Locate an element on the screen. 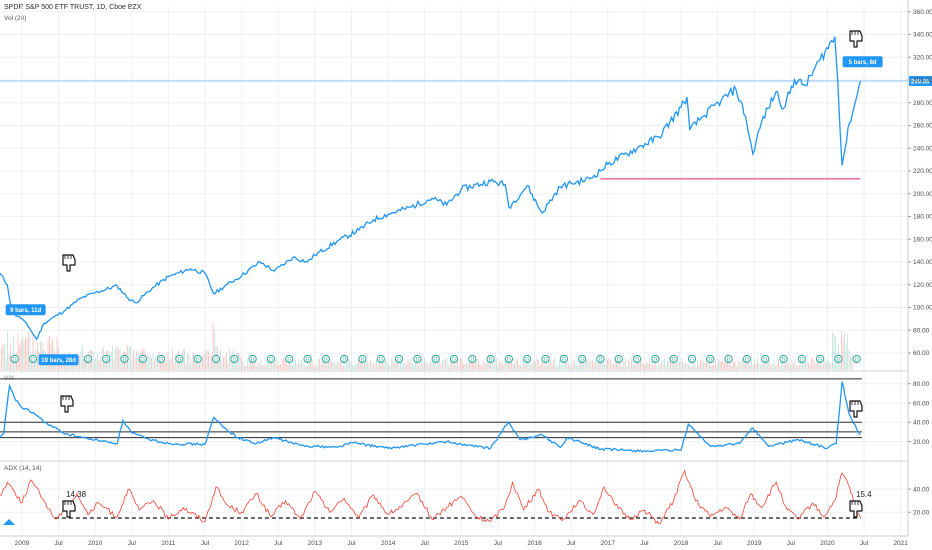  pointing-hand-icon is located at coordinates (66, 398).